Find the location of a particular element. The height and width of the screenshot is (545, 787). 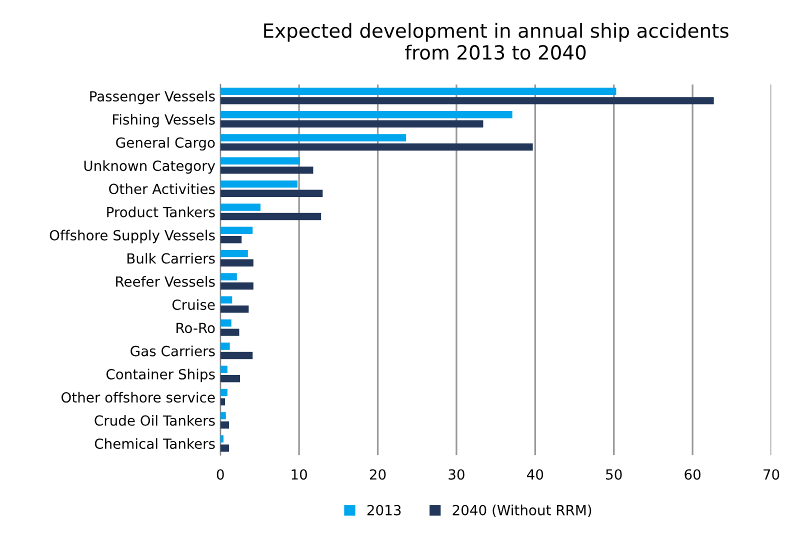

y-tick-label: Gas Carriers is located at coordinates (172, 351).